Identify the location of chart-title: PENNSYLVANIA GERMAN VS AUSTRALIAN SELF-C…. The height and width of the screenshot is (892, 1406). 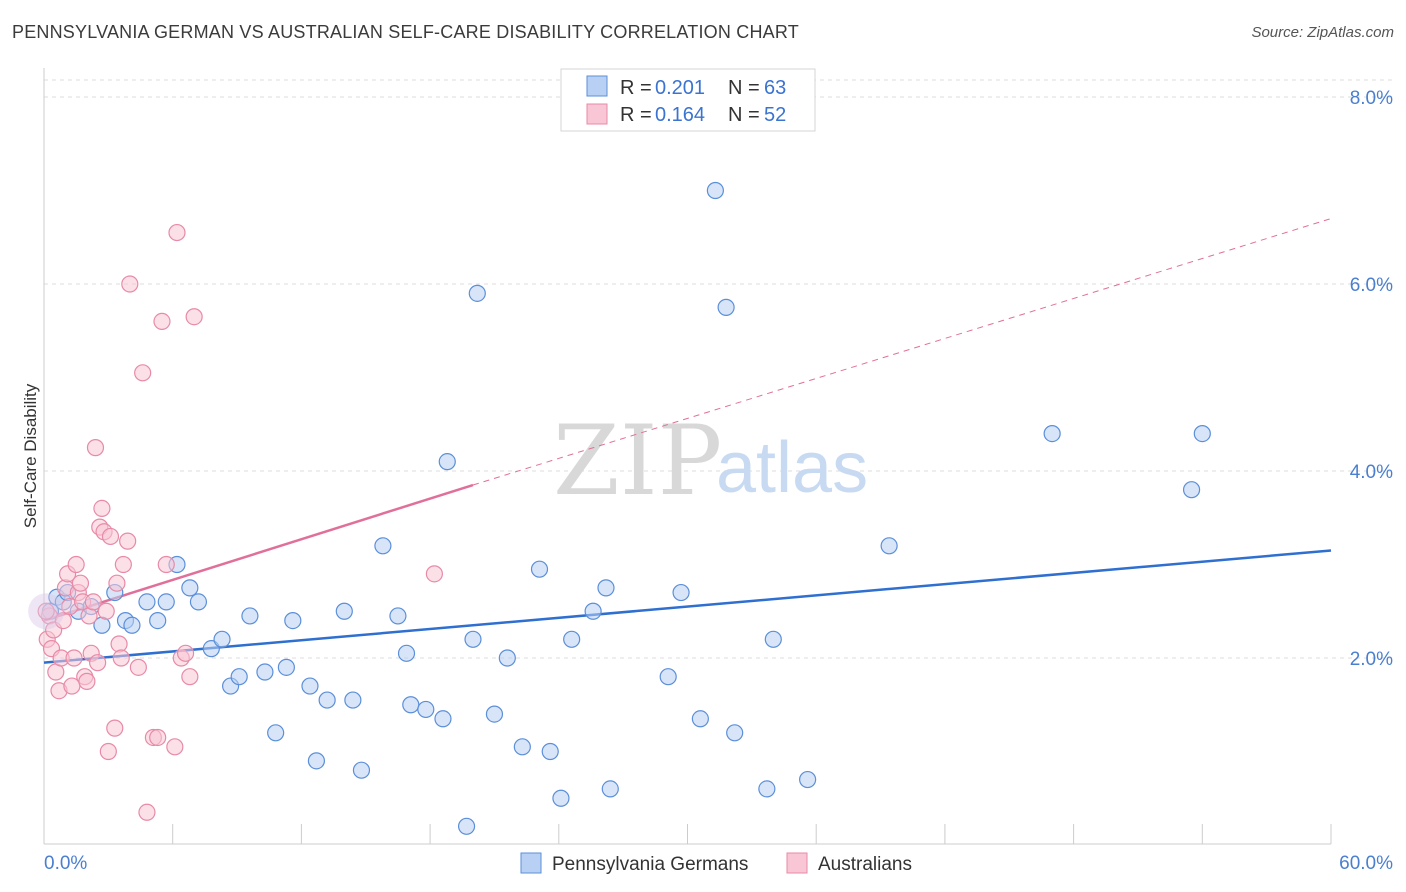
(405, 32).